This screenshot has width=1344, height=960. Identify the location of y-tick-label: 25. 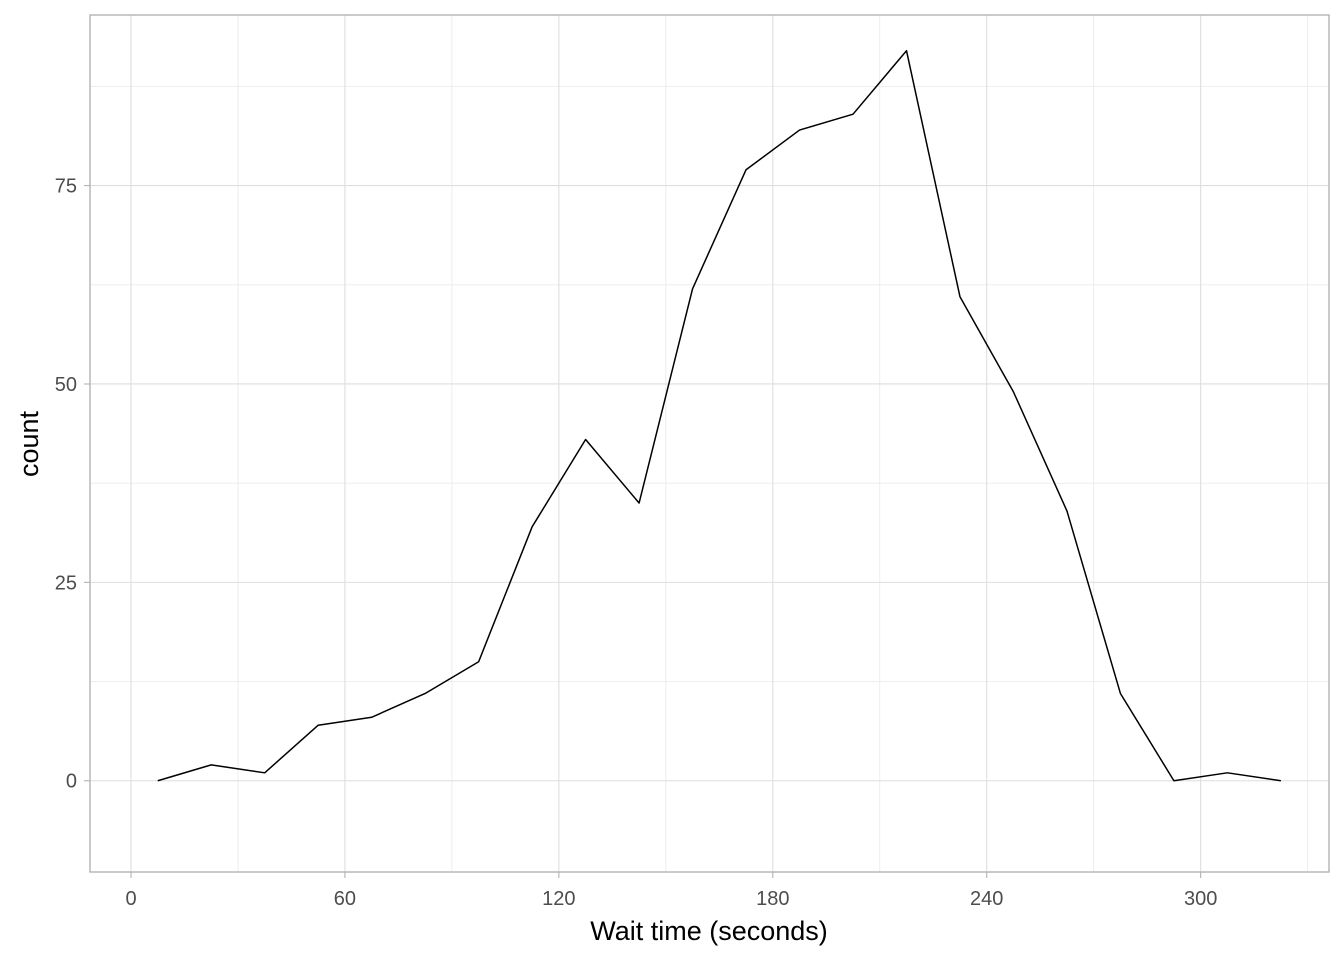
(66, 583).